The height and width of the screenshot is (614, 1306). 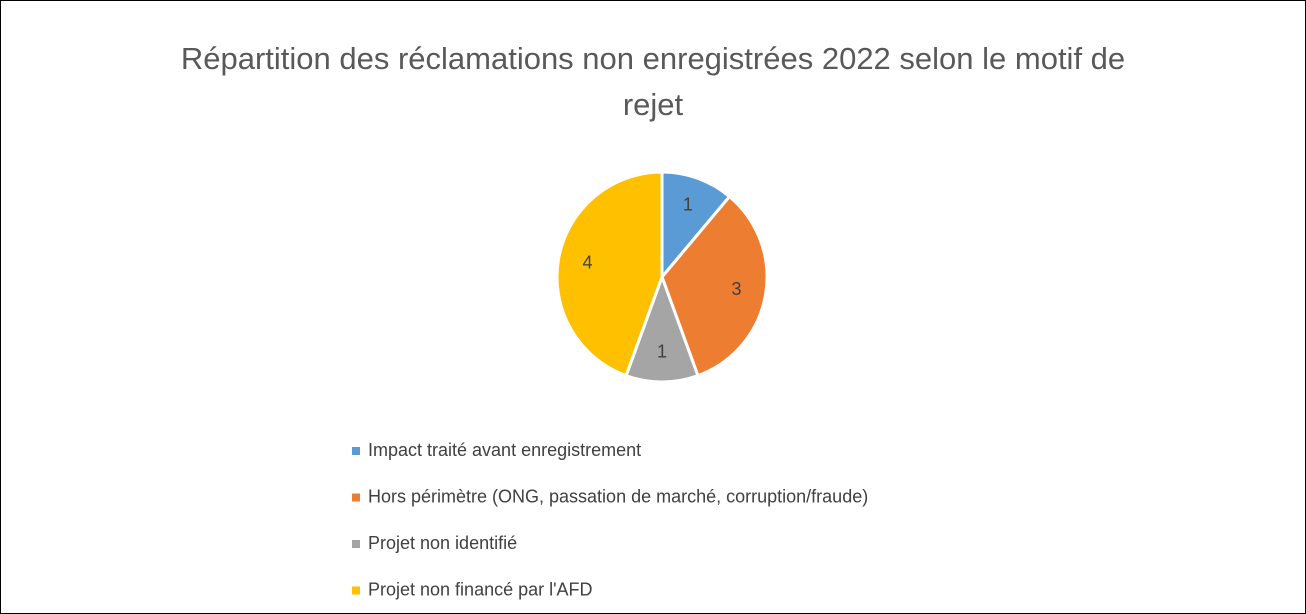 What do you see at coordinates (504, 450) in the screenshot?
I see `legend-label: Impact traité avant enregistrement` at bounding box center [504, 450].